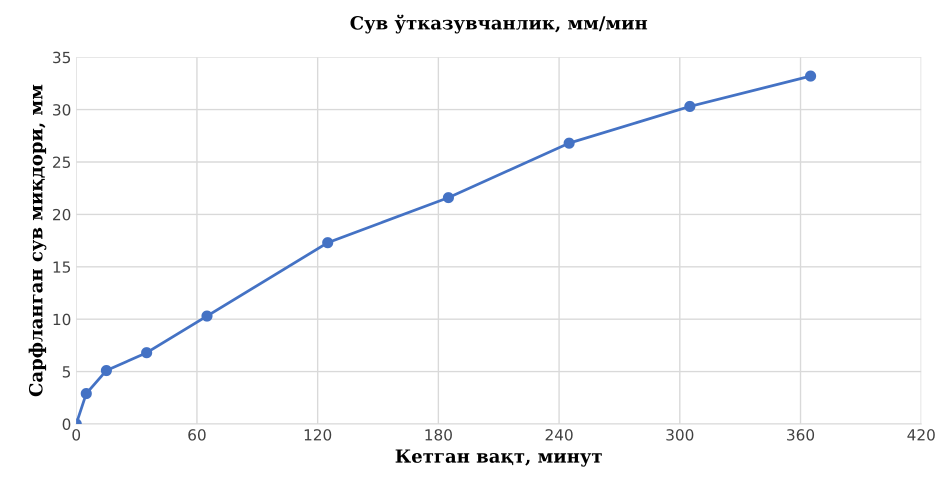  What do you see at coordinates (37, 240) in the screenshot?
I see `y-axis-title: Сарфланган сув миқдори, мм` at bounding box center [37, 240].